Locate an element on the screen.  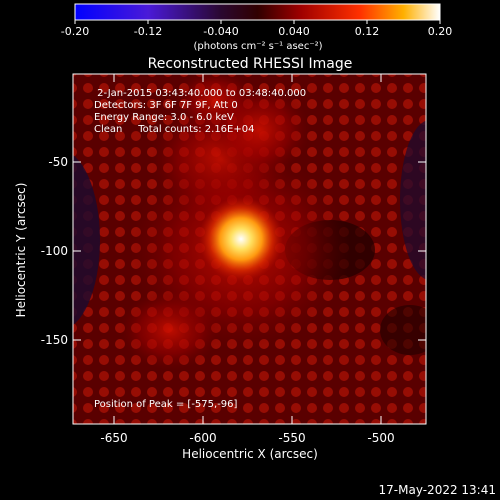
y-tick-label: -100 is located at coordinates (54, 251).